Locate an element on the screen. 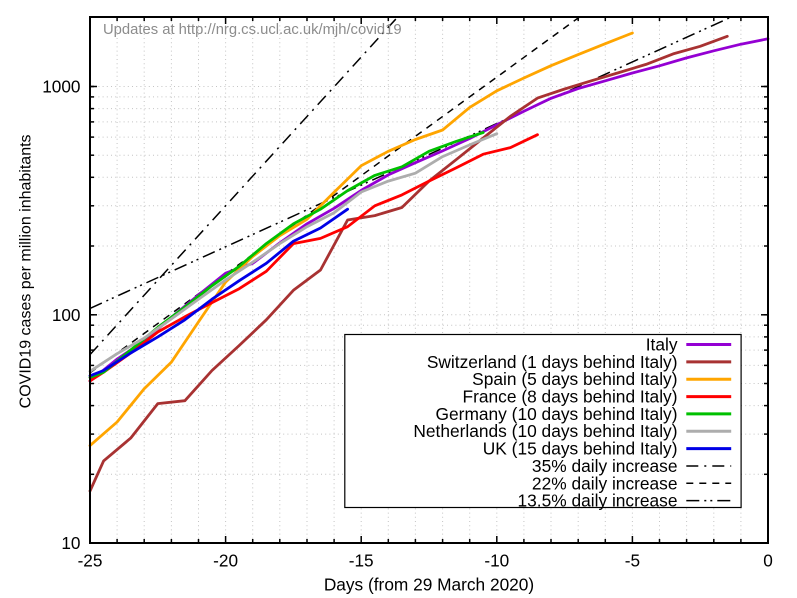  svg-text: Days (from 29 March 2020) is located at coordinates (429, 585).